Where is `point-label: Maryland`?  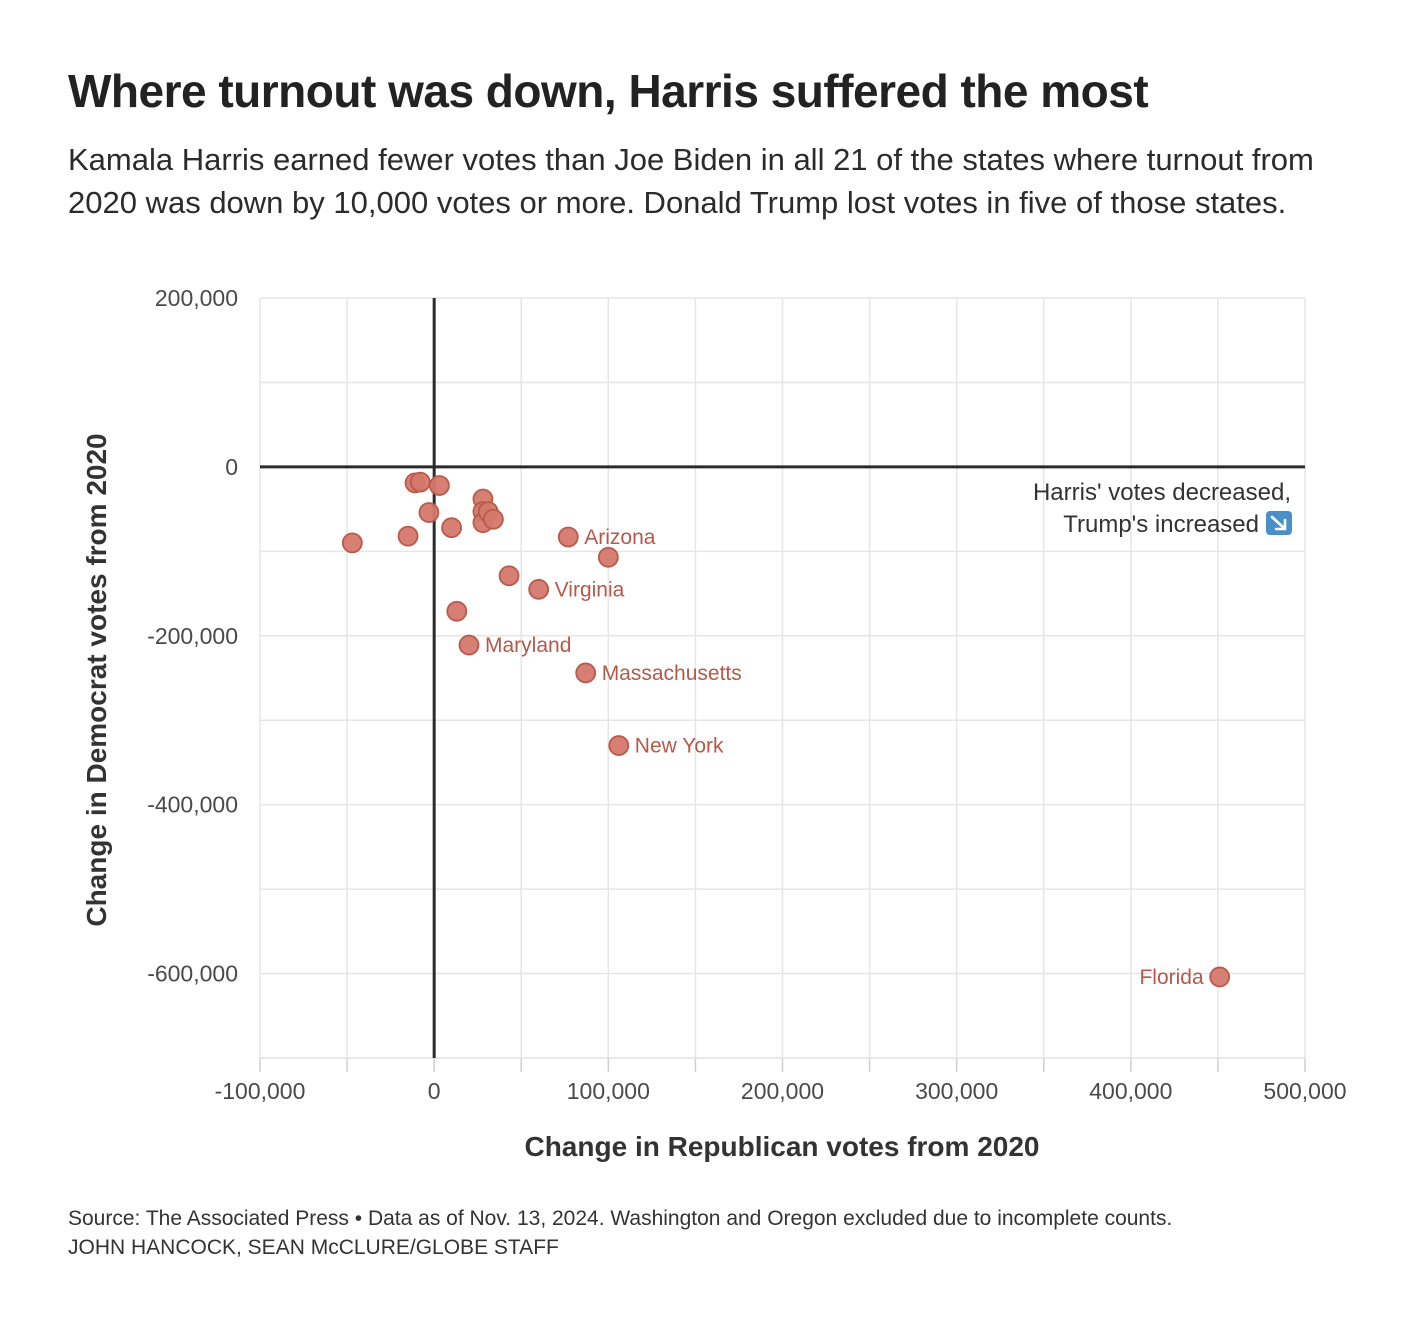 point-label: Maryland is located at coordinates (528, 645).